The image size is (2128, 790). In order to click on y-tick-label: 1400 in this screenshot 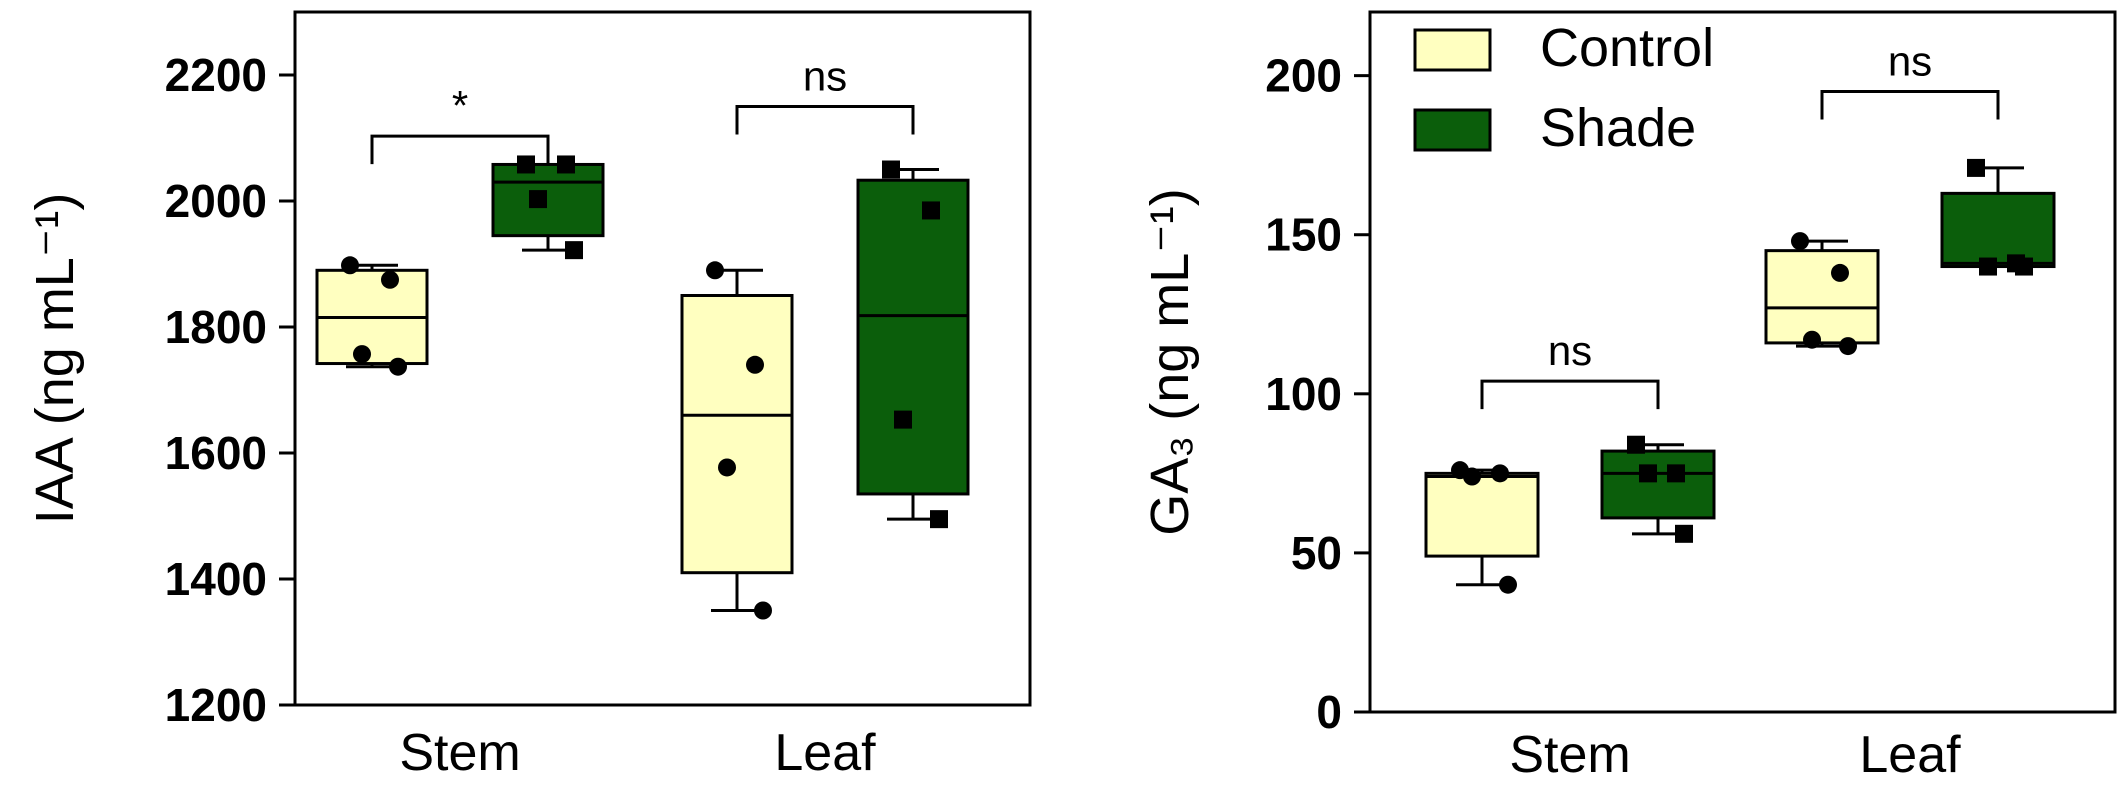, I will do `click(216, 579)`.